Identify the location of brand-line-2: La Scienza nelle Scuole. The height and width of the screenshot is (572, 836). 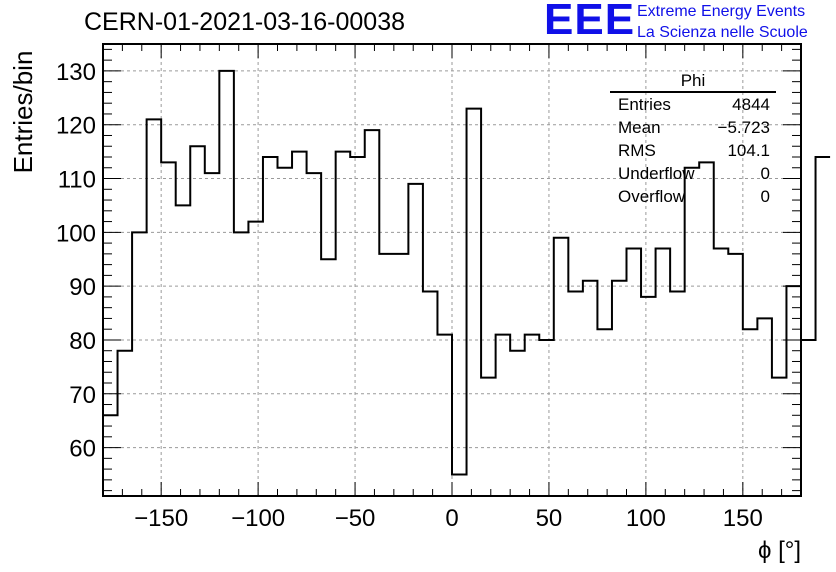
(722, 32).